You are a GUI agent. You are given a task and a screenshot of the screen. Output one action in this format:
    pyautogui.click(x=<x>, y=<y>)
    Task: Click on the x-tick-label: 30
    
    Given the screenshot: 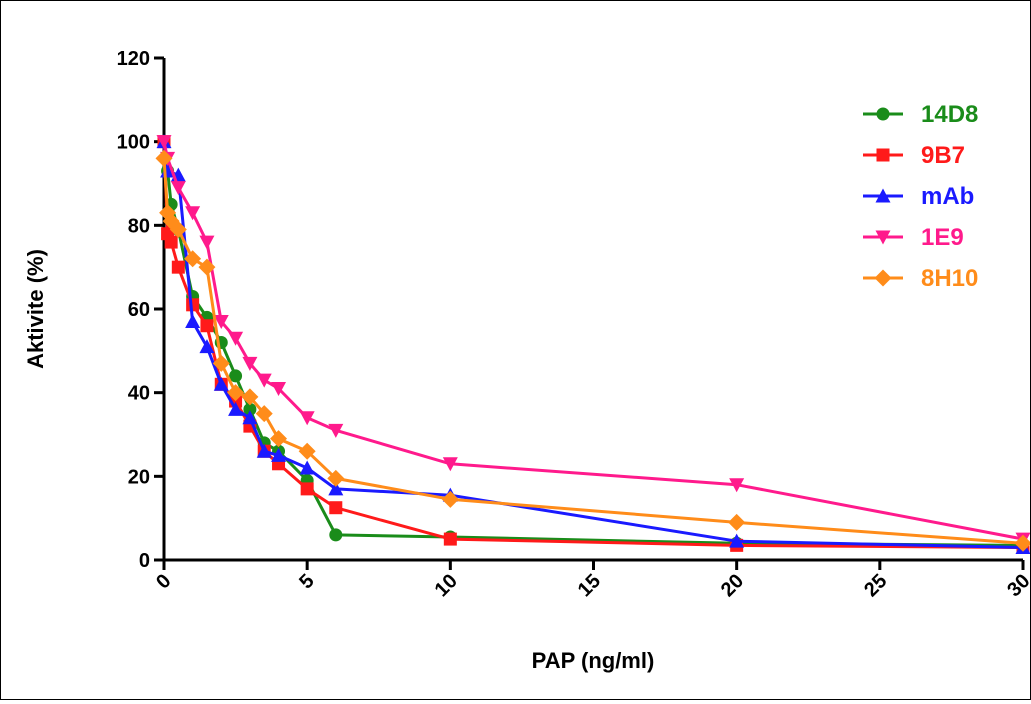 What is the action you would take?
    pyautogui.click(x=1016, y=585)
    